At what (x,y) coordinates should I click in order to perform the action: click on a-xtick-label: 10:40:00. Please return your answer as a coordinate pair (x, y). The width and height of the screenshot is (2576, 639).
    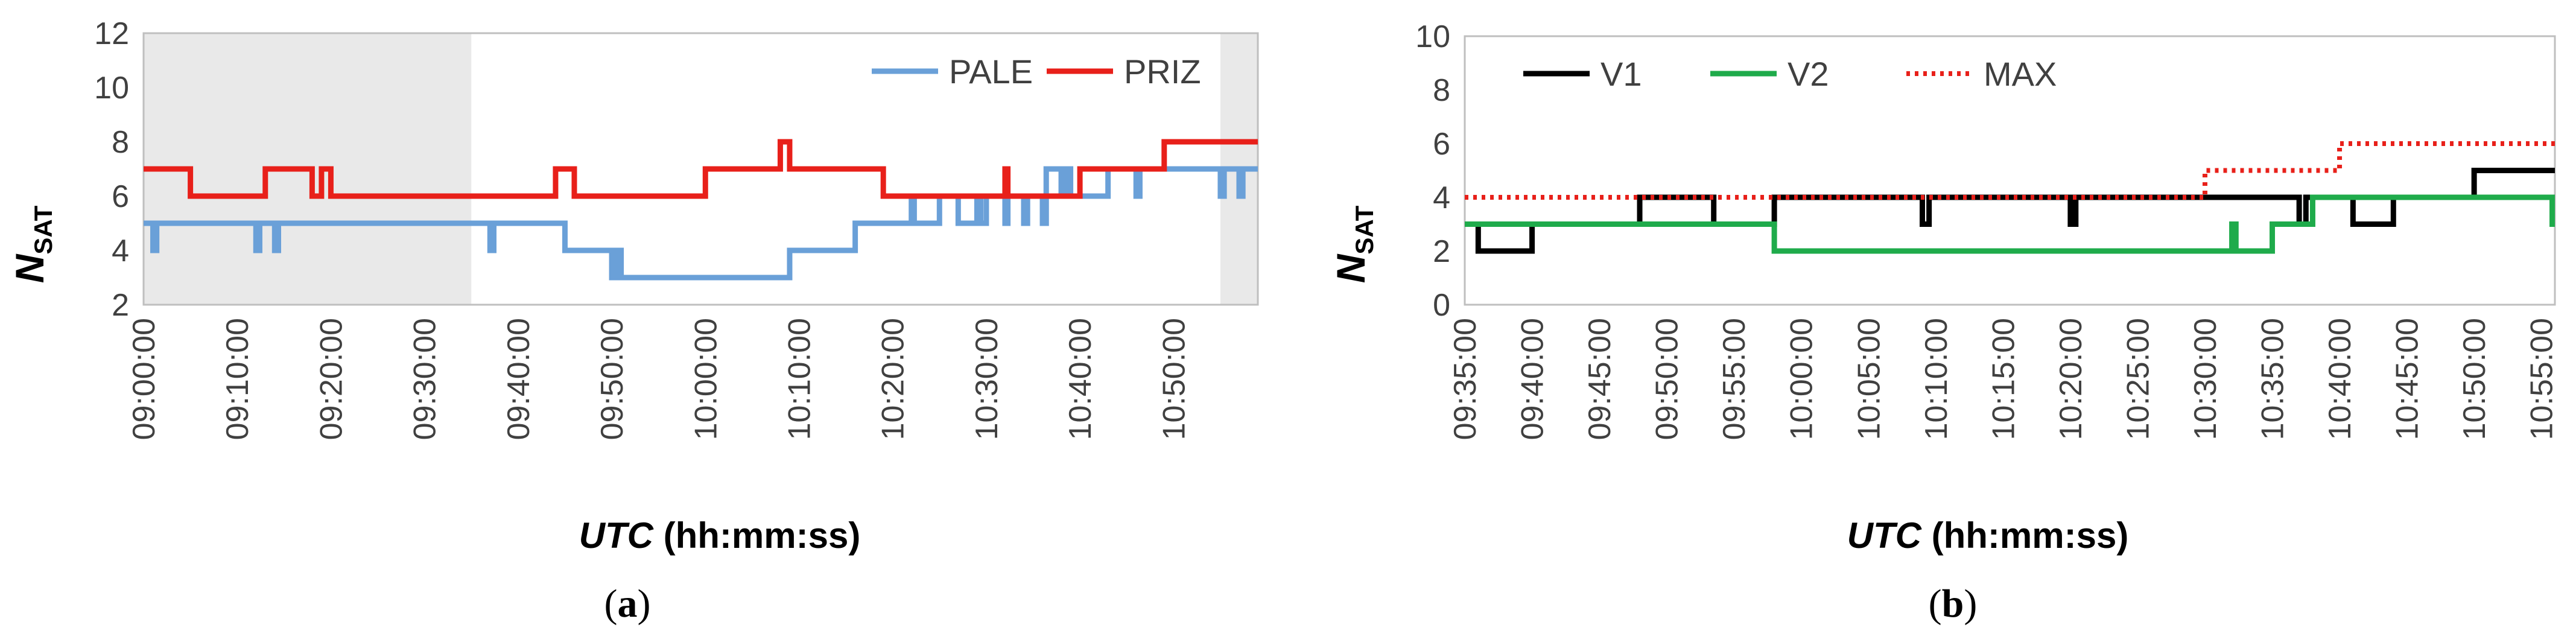
    Looking at the image, I should click on (1080, 379).